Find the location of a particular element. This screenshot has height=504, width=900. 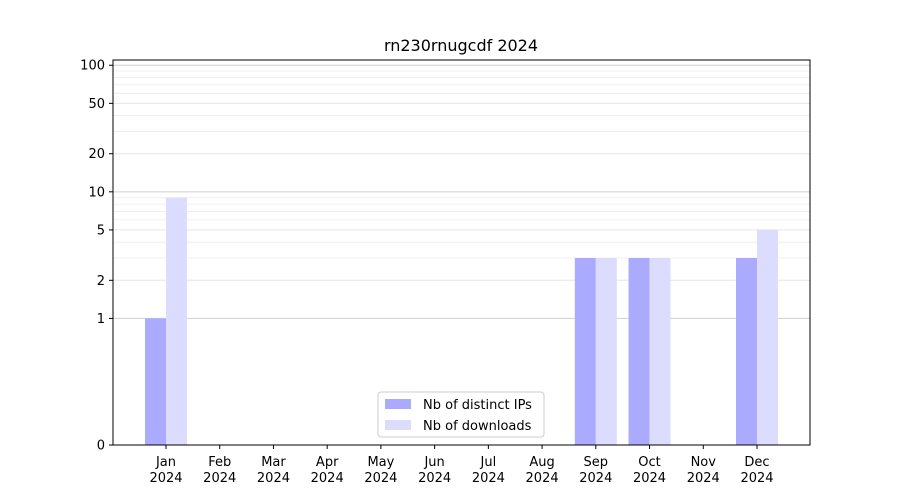

y-tick-label: 50 is located at coordinates (96, 104).